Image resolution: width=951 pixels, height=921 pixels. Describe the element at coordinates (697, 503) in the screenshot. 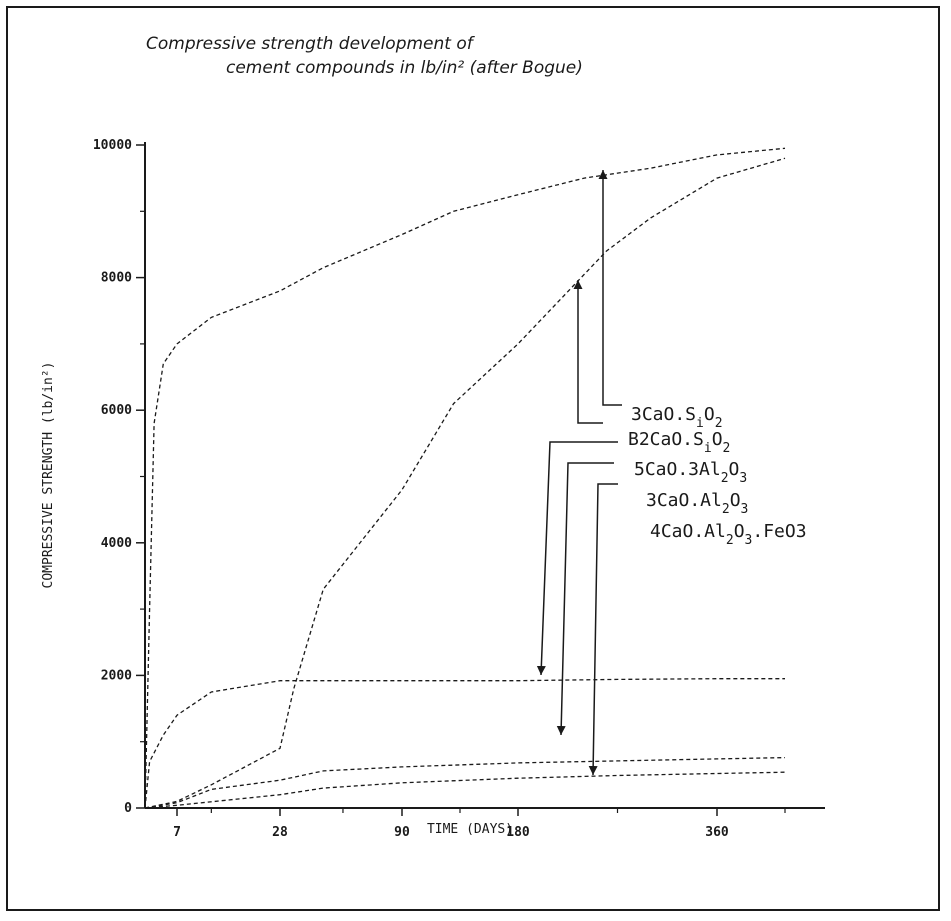

I see `legend-label-4: 3CaO.Al2O3` at that location.